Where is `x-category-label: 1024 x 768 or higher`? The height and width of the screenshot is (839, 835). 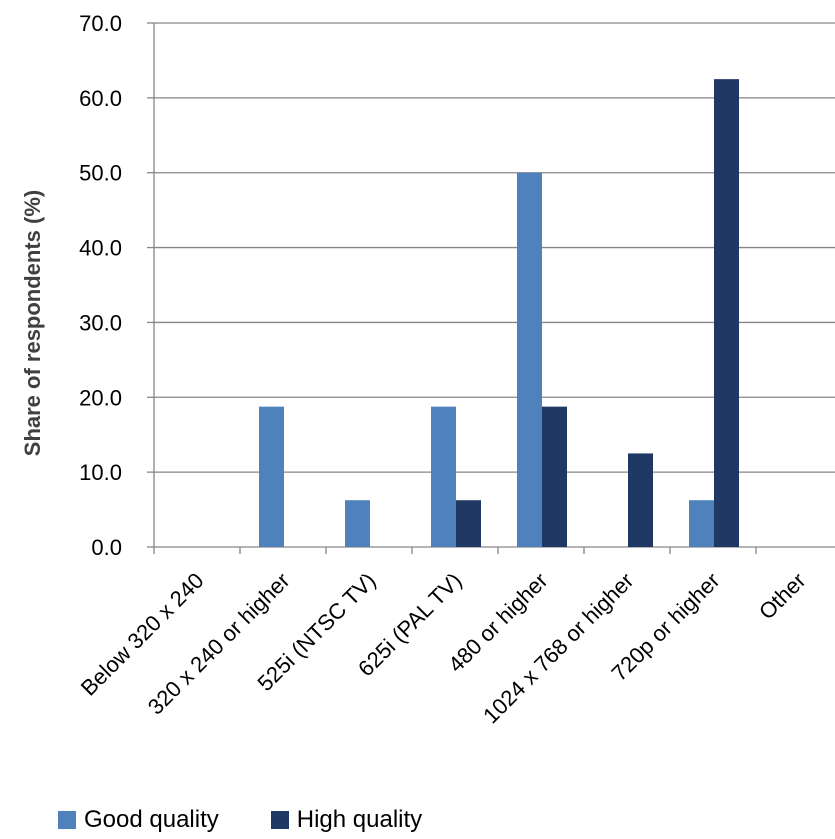
x-category-label: 1024 x 768 or higher is located at coordinates (558, 648).